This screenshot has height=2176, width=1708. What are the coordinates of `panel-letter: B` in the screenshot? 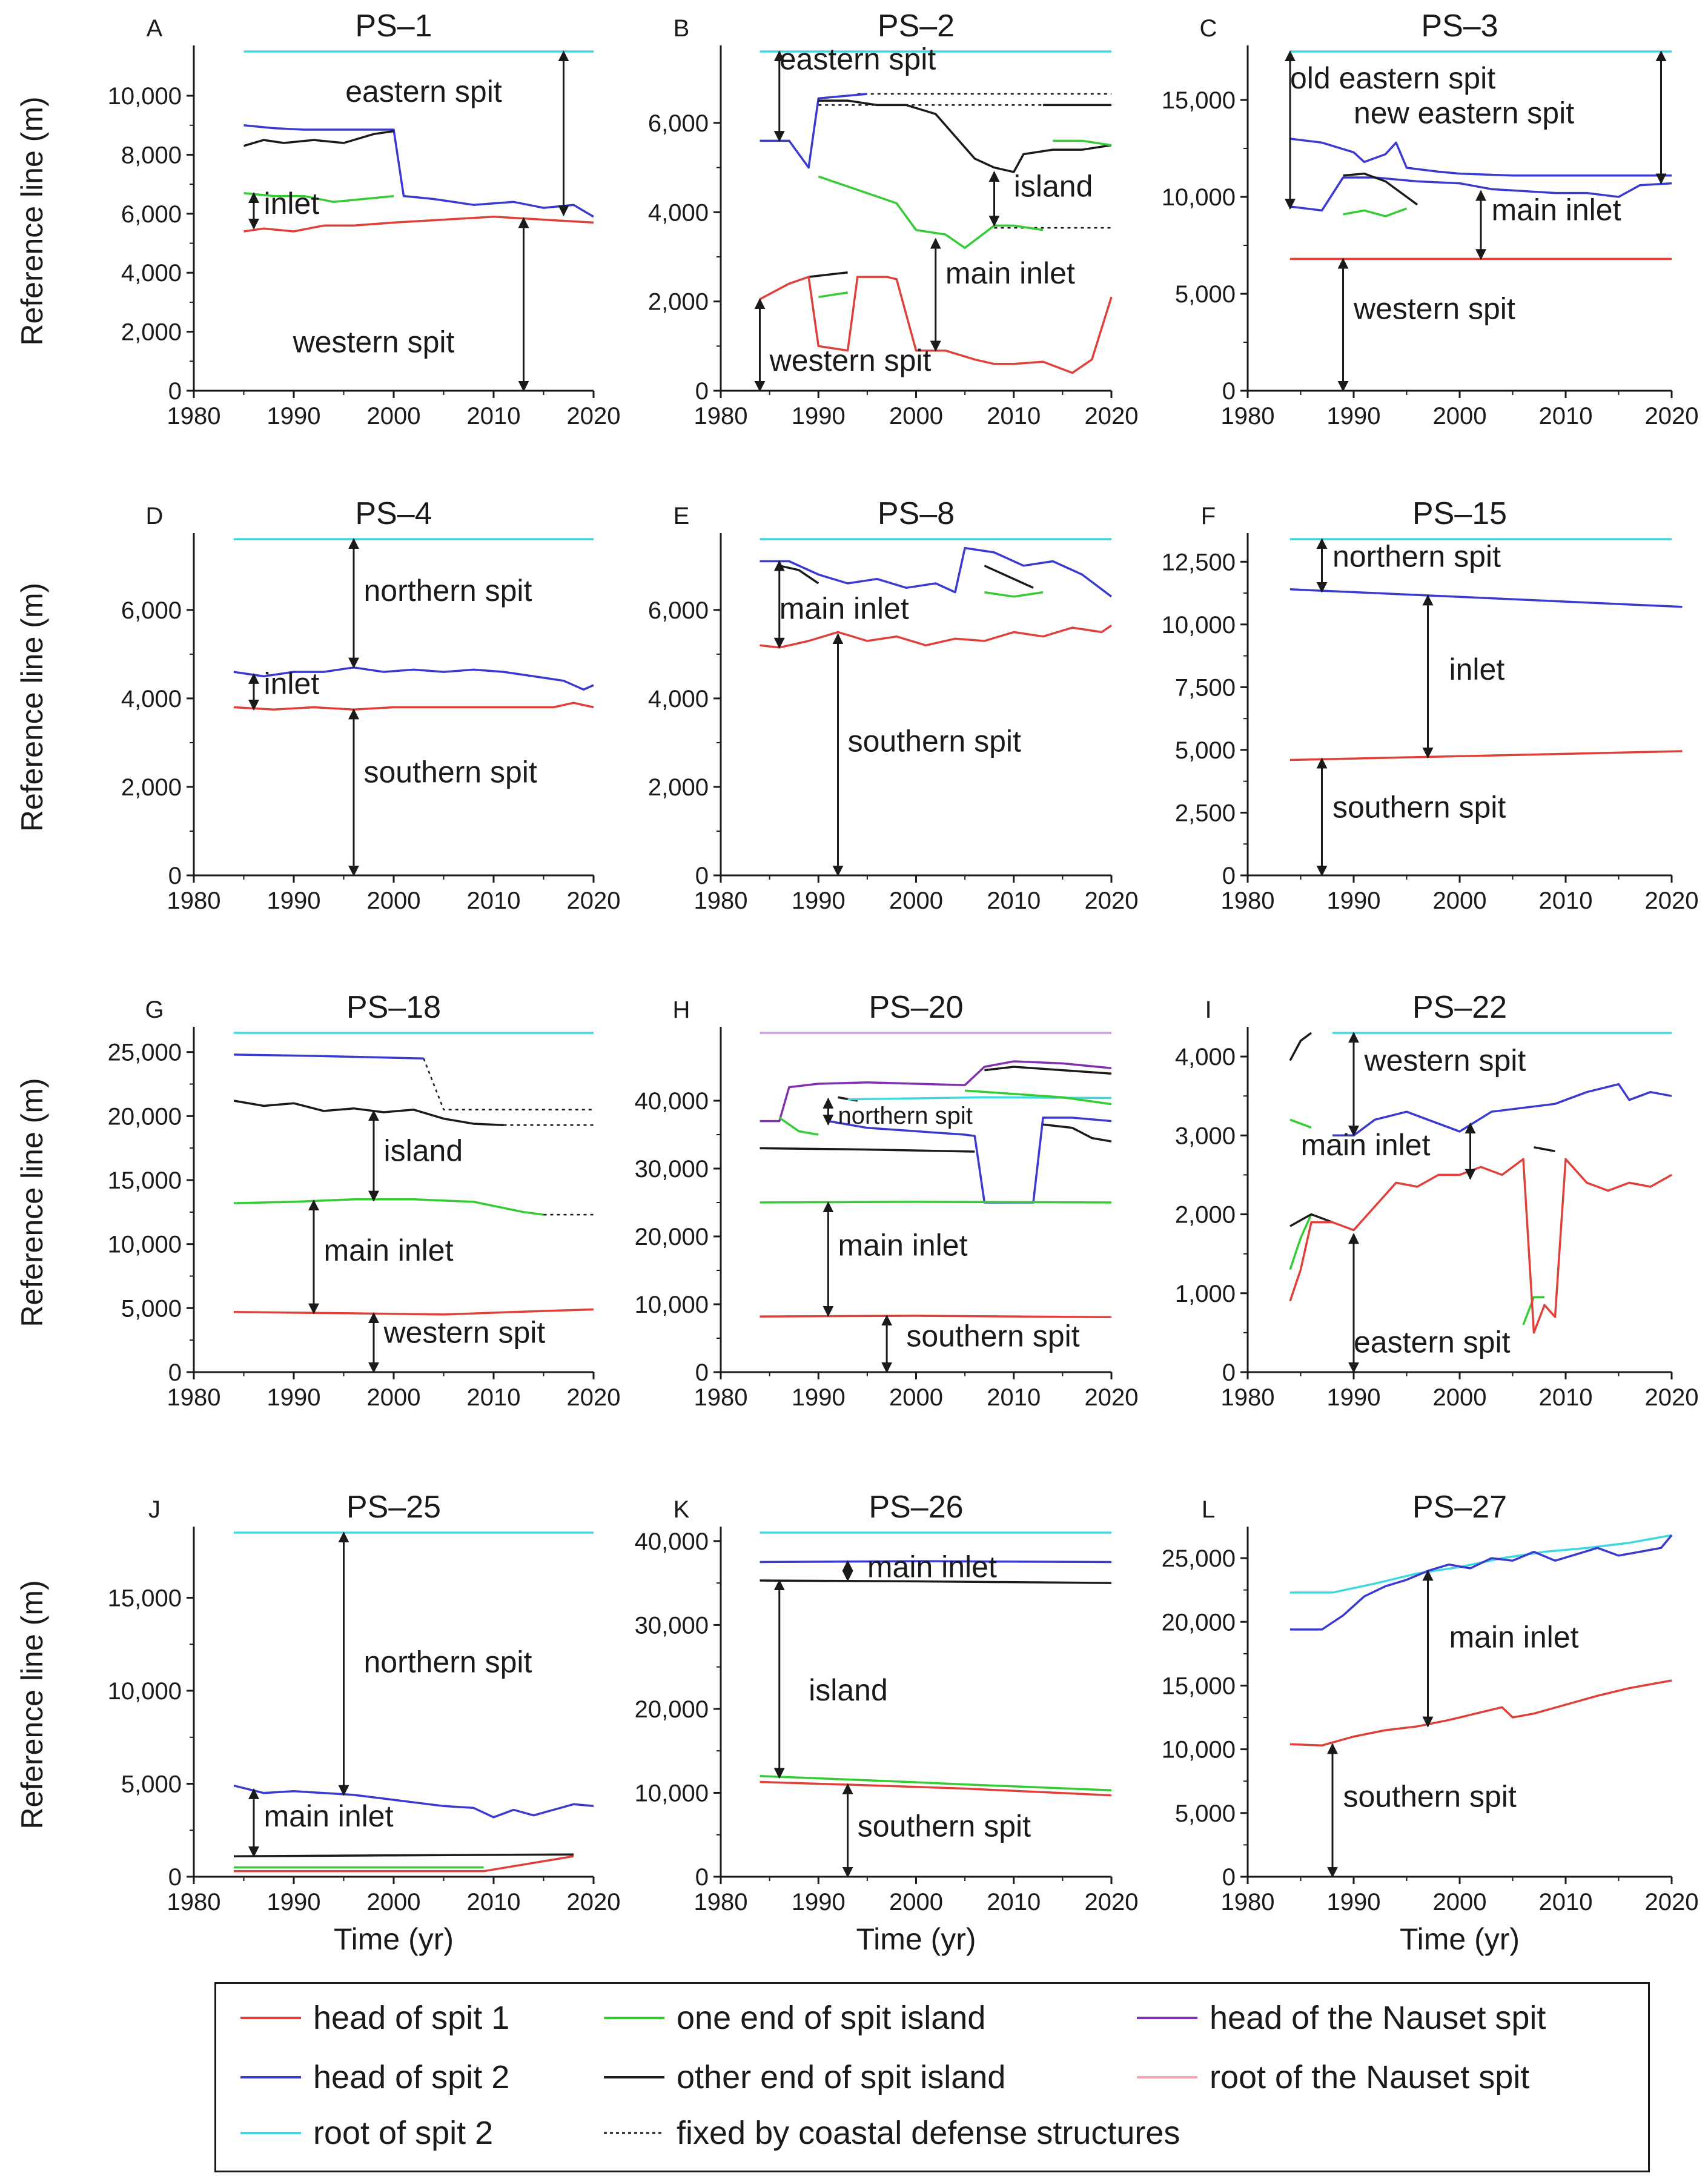 It's located at (682, 28).